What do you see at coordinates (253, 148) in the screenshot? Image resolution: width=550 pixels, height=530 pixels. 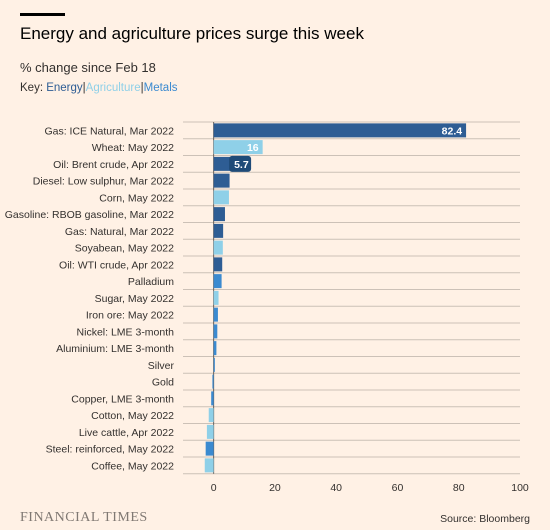 I see `data-label: 16` at bounding box center [253, 148].